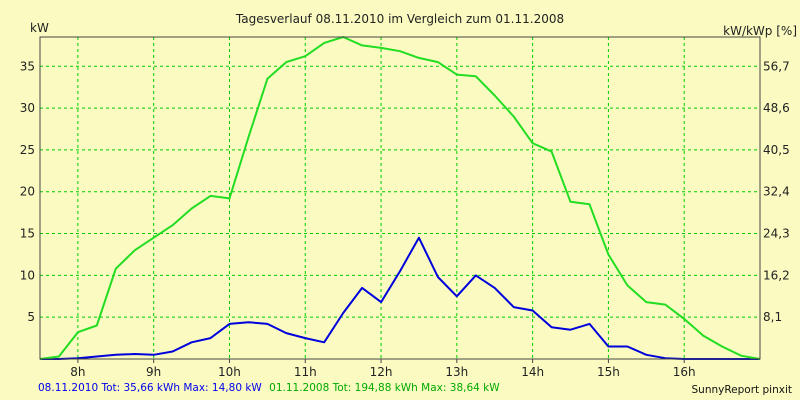 Image resolution: width=800 pixels, height=400 pixels. I want to click on x-tick-label: 10h, so click(229, 372).